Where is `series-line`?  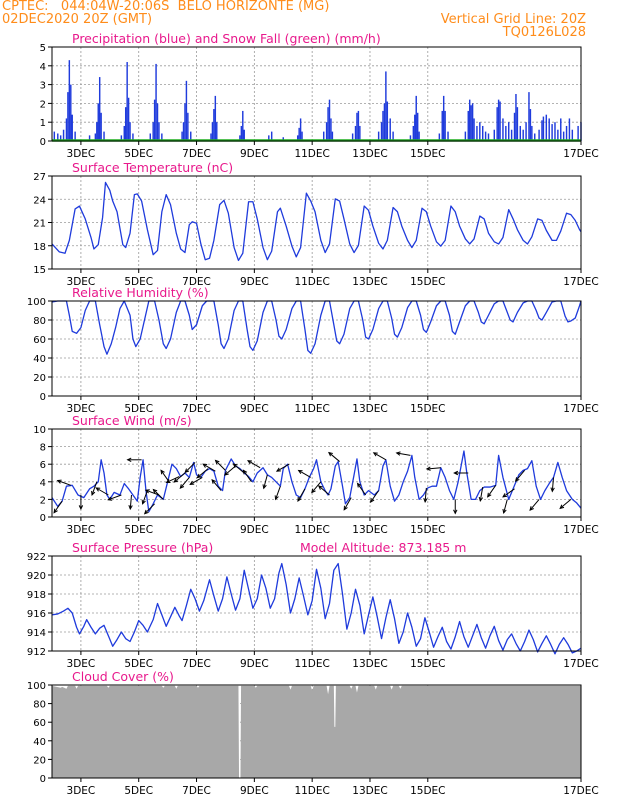 series-line is located at coordinates (316, 608).